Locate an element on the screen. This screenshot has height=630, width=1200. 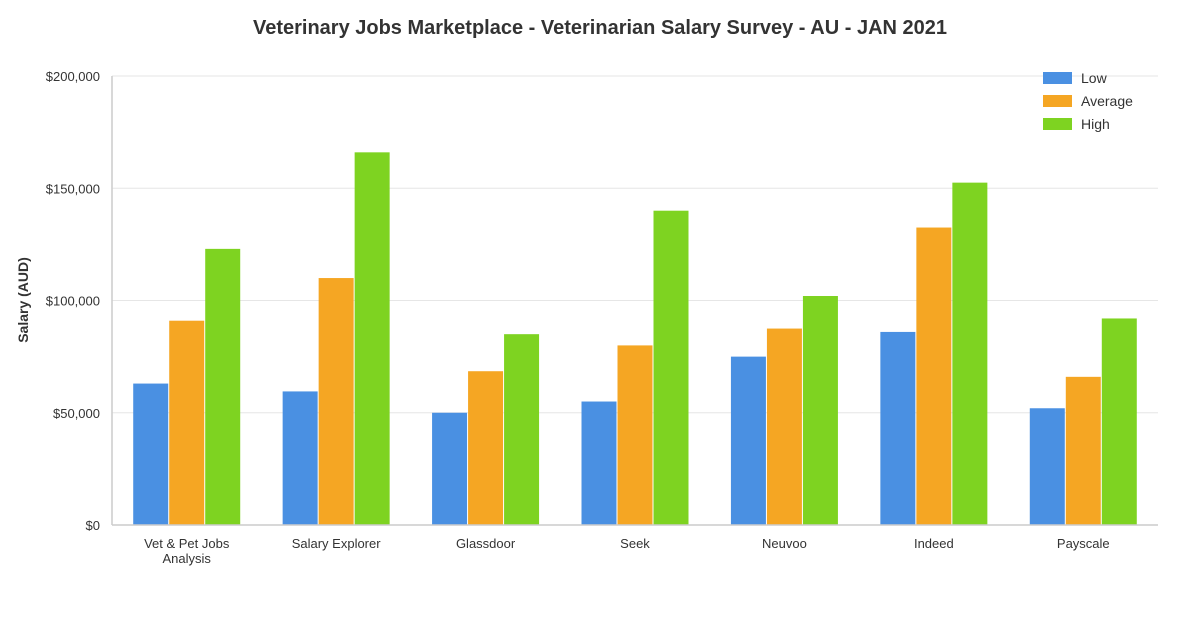
legend: Low Average High is located at coordinates (1088, 101).